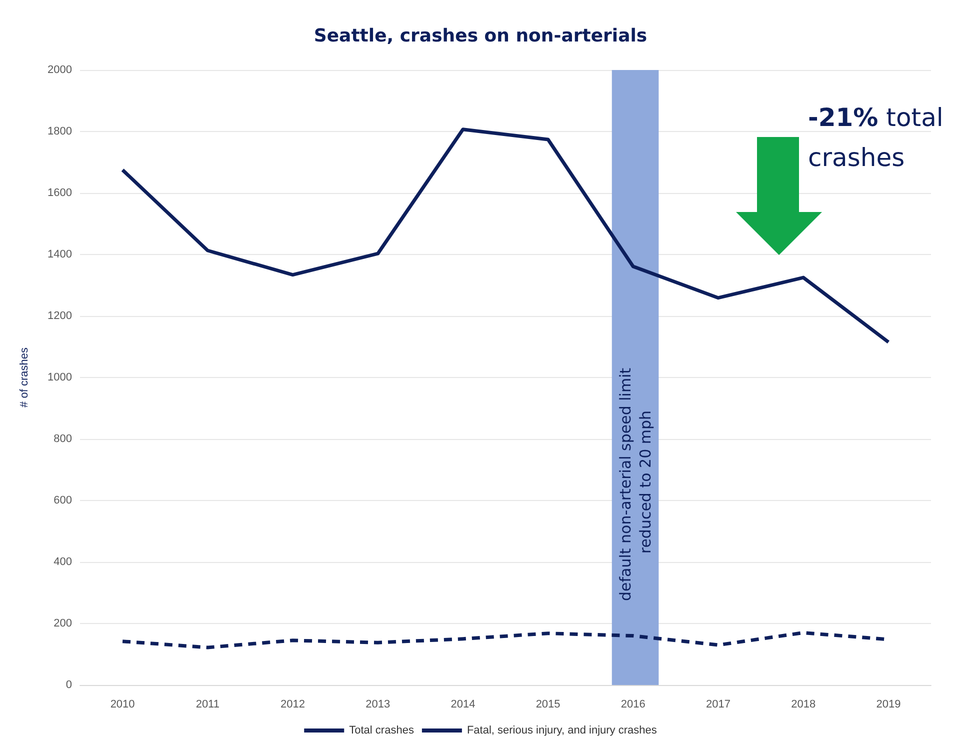  Describe the element at coordinates (378, 704) in the screenshot. I see `x-tick-label: 2013` at that location.